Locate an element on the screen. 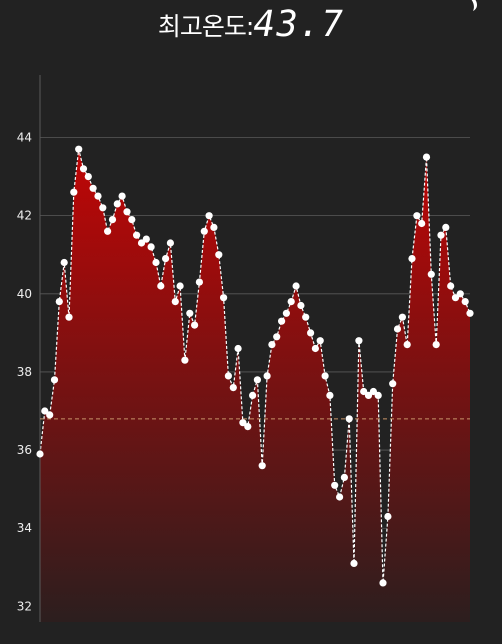 The width and height of the screenshot is (502, 644). chart-title: 최고온도:43.7 is located at coordinates (251, 26).